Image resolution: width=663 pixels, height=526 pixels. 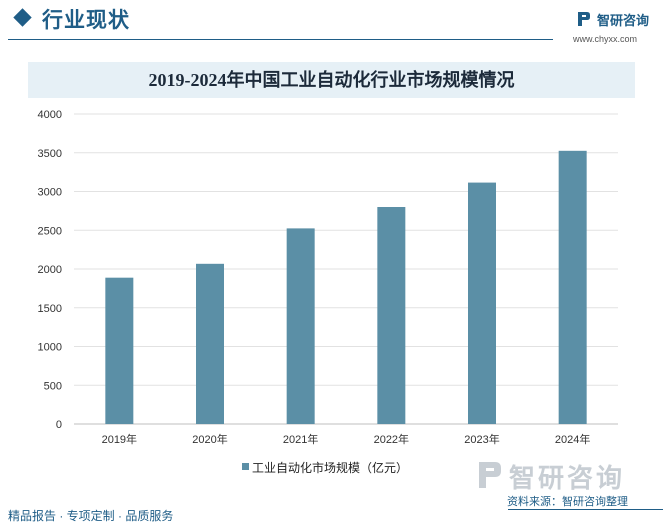 What do you see at coordinates (331, 511) in the screenshot?
I see `page-footer: 精品报告 · 专项定制 · 品质服务 资料来源：智研咨询整理` at bounding box center [331, 511].